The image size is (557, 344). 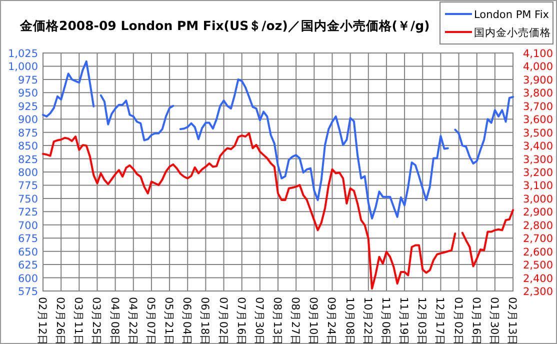 I want to click on y2-tick-label: 4,000, so click(x=537, y=67).